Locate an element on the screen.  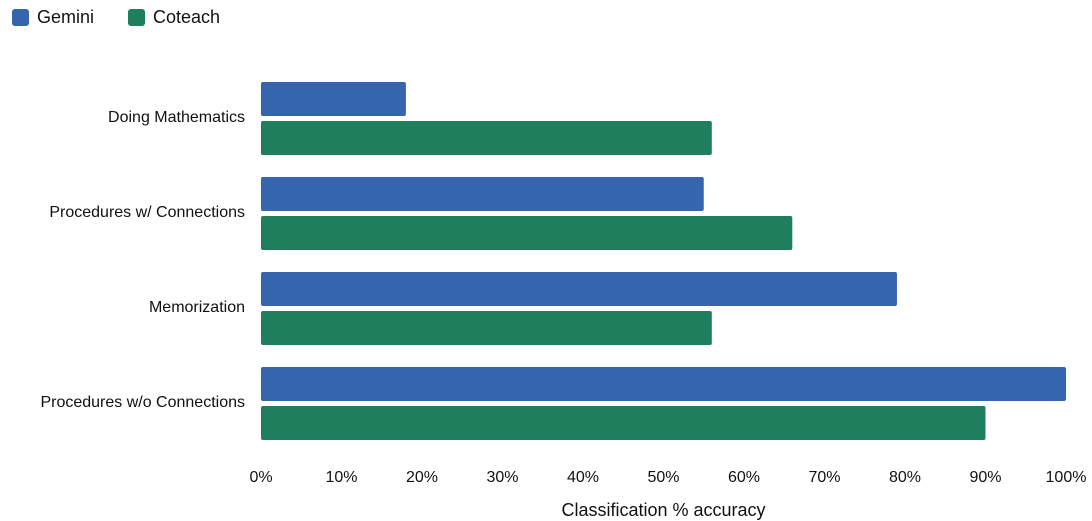
category-label: Procedures w/ Connections is located at coordinates (147, 212).